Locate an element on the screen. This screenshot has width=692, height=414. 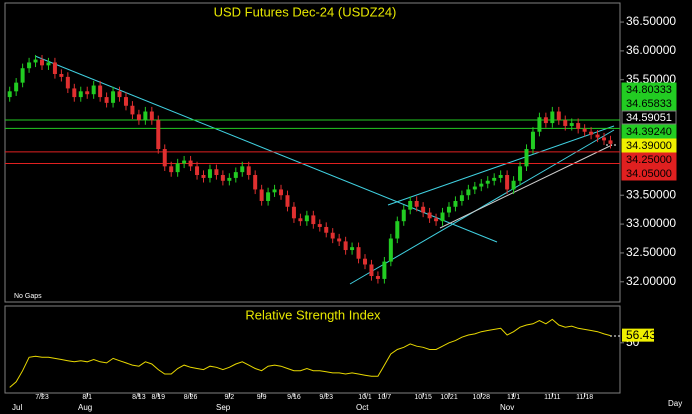
level-label: 34.25000 is located at coordinates (649, 160).